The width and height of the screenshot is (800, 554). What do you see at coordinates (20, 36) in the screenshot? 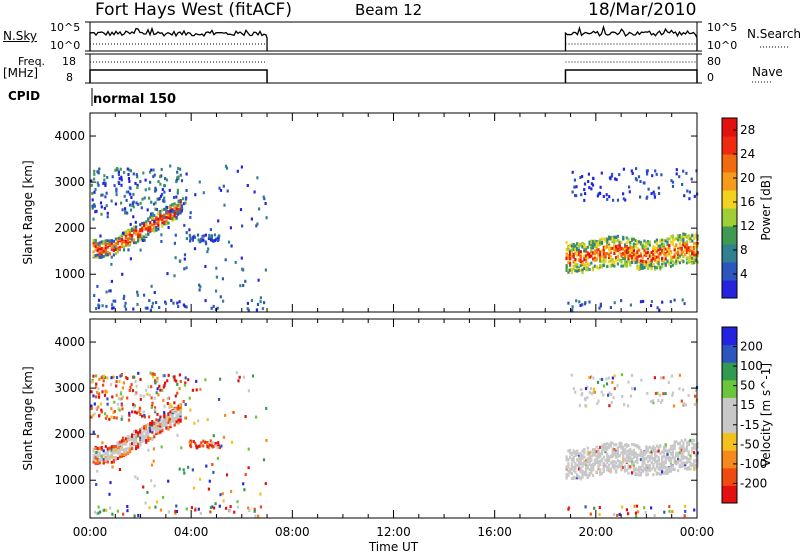
I see `nsky-label: N.Sky` at bounding box center [20, 36].